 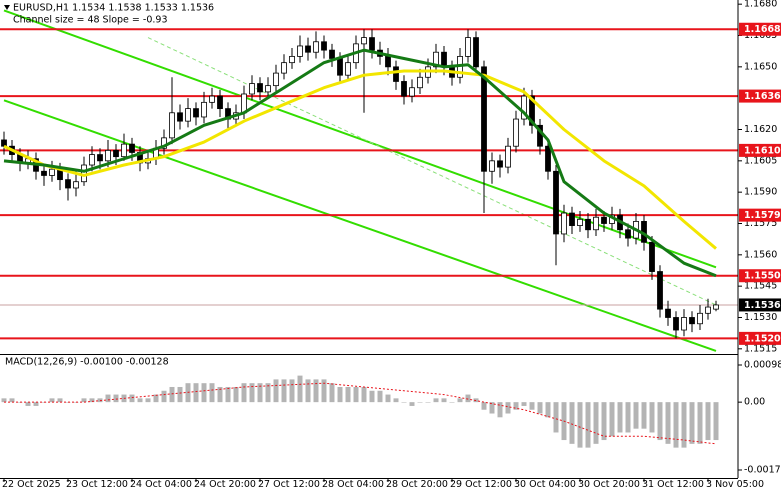 What do you see at coordinates (754, 402) in the screenshot?
I see `macd-tick-label: 0.00` at bounding box center [754, 402].